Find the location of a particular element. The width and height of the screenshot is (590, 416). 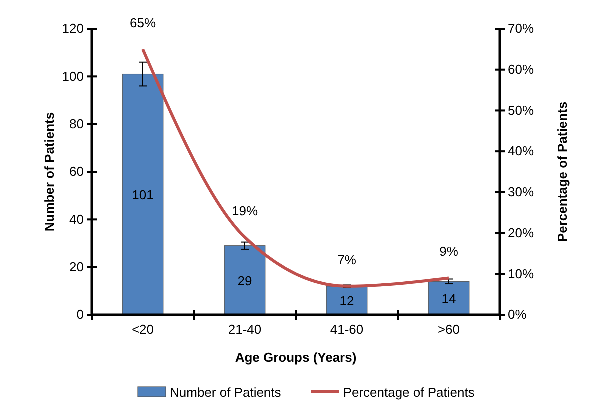

data-label: 29 is located at coordinates (245, 280).